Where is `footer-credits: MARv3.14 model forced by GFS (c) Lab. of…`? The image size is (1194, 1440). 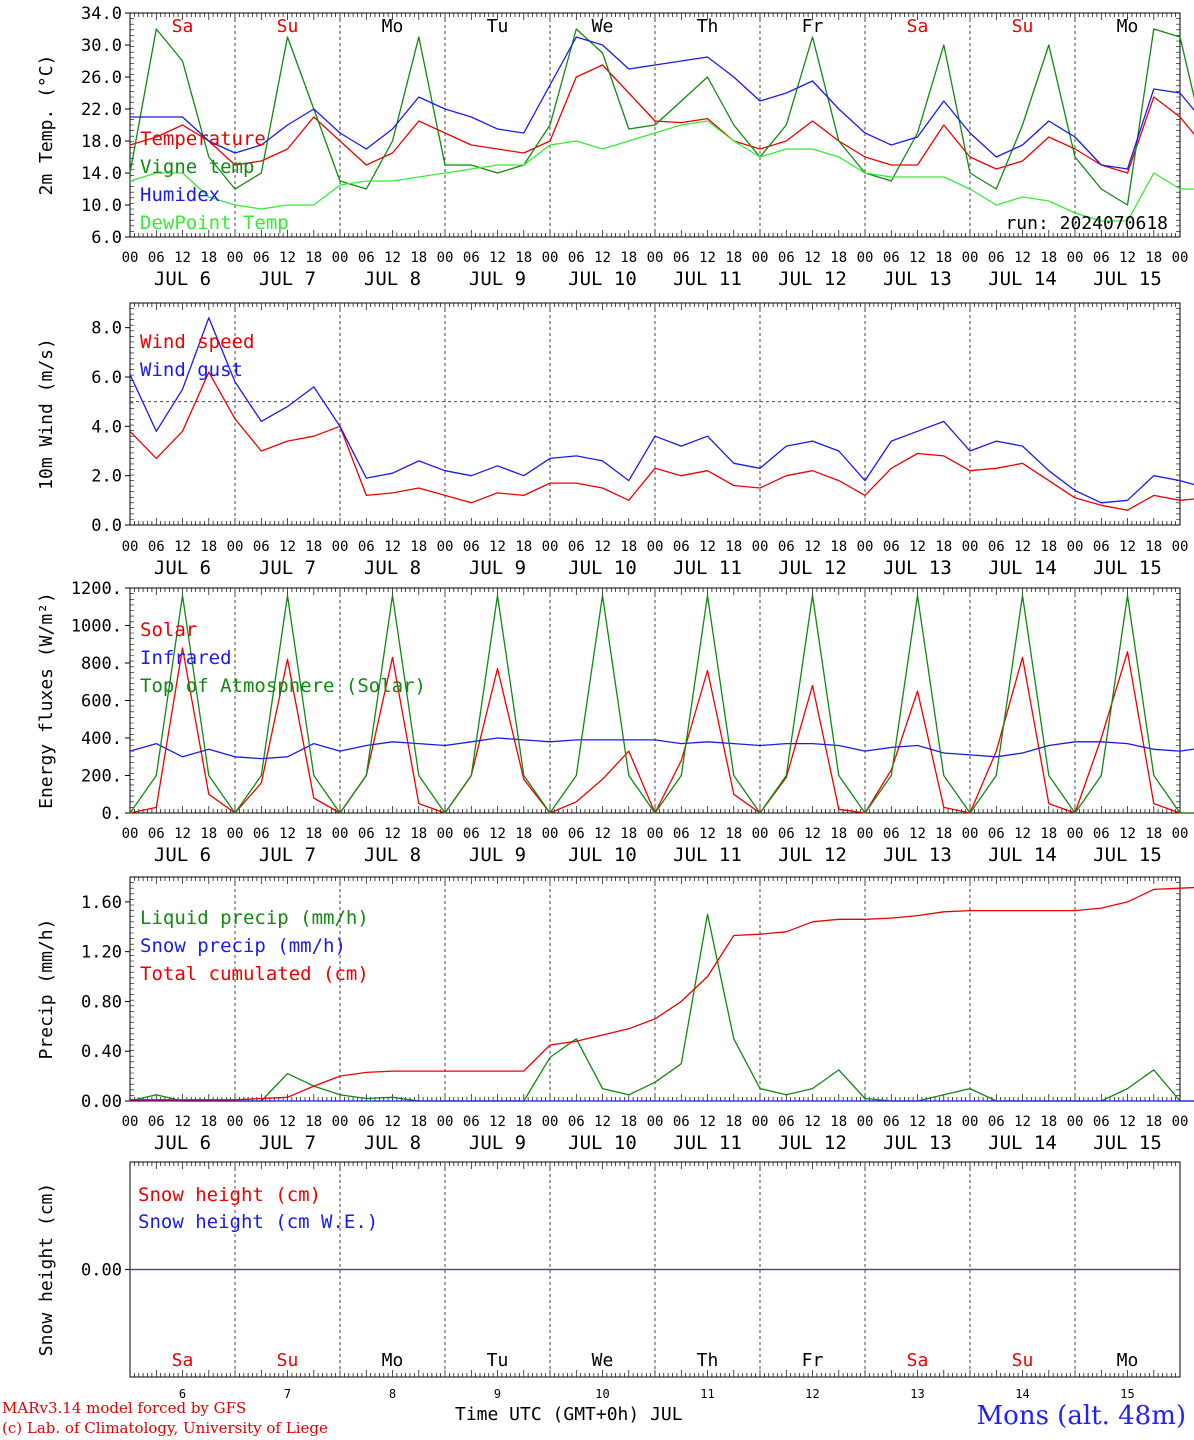 footer-credits: MARv3.14 model forced by GFS (c) Lab. of… is located at coordinates (165, 1418).